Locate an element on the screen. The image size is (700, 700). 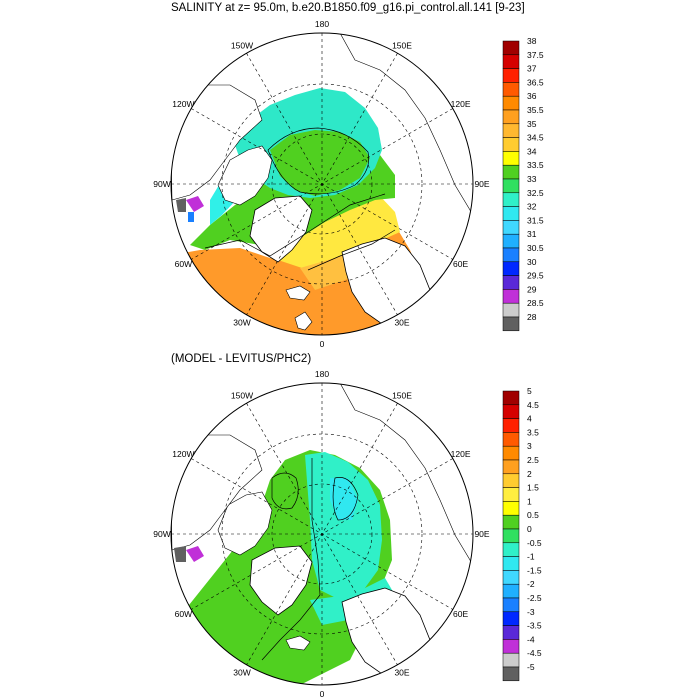
colorbar-label: 35.5 is located at coordinates (535, 110).